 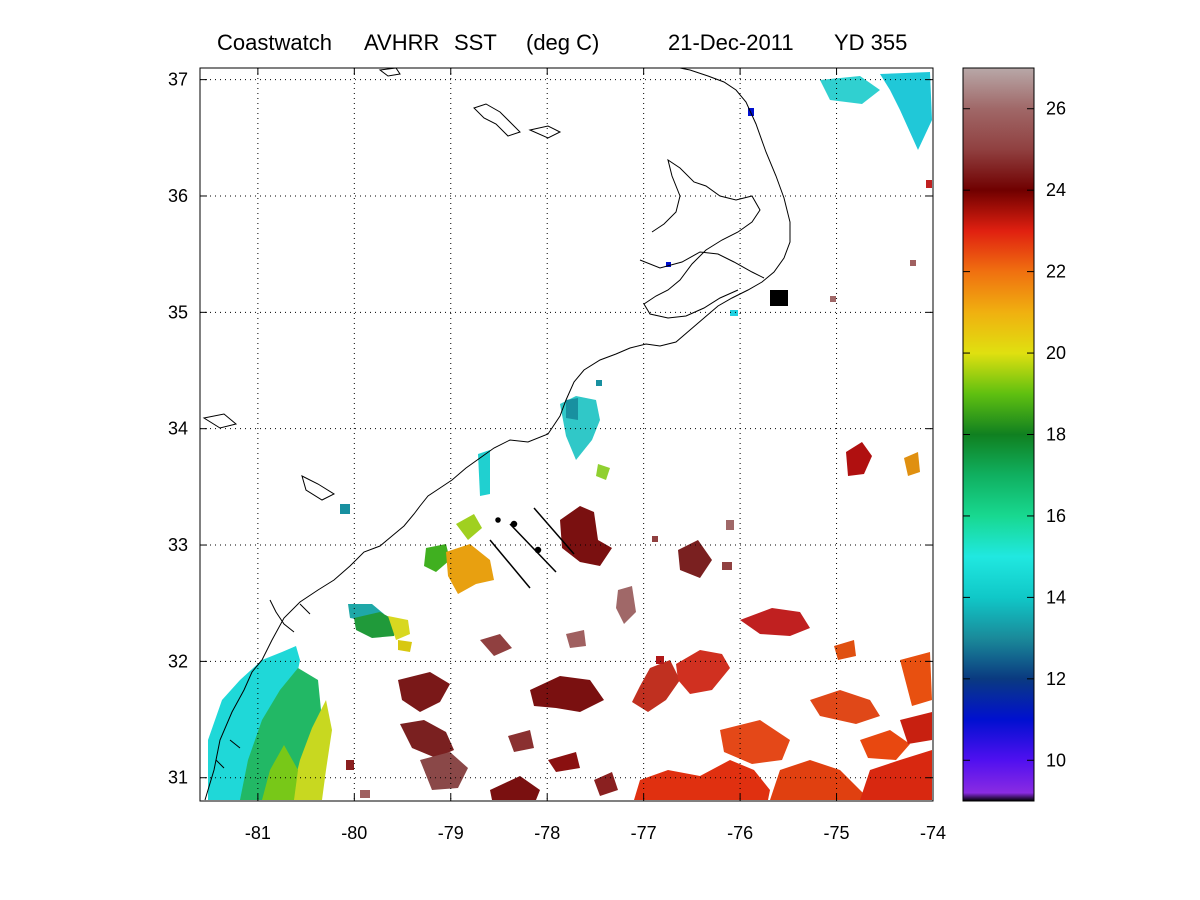 I want to click on lat-tick-label: 31, so click(x=178, y=778).